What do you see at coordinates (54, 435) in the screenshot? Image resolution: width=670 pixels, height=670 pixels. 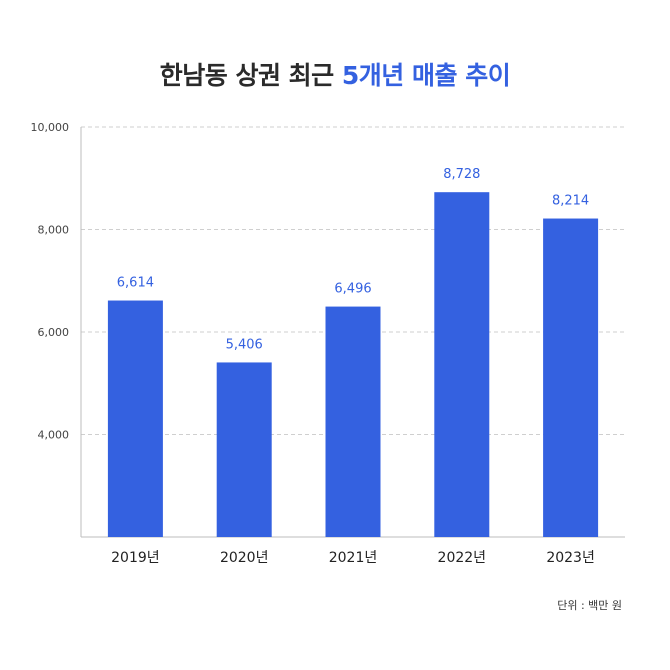 I see `y-tick-label: 4,000` at bounding box center [54, 435].